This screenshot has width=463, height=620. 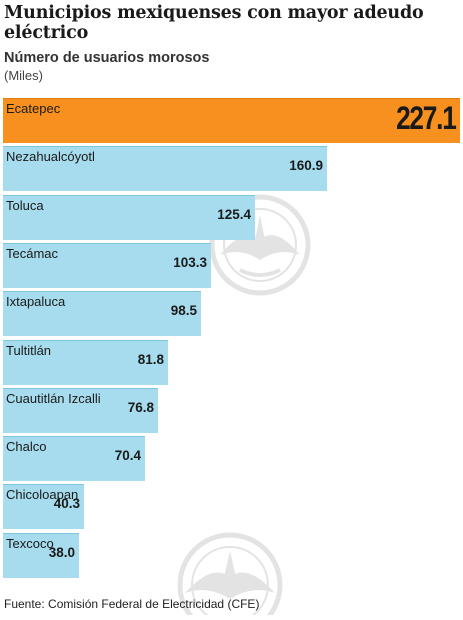 I want to click on bar-nezahualcóyotl, so click(x=165, y=168).